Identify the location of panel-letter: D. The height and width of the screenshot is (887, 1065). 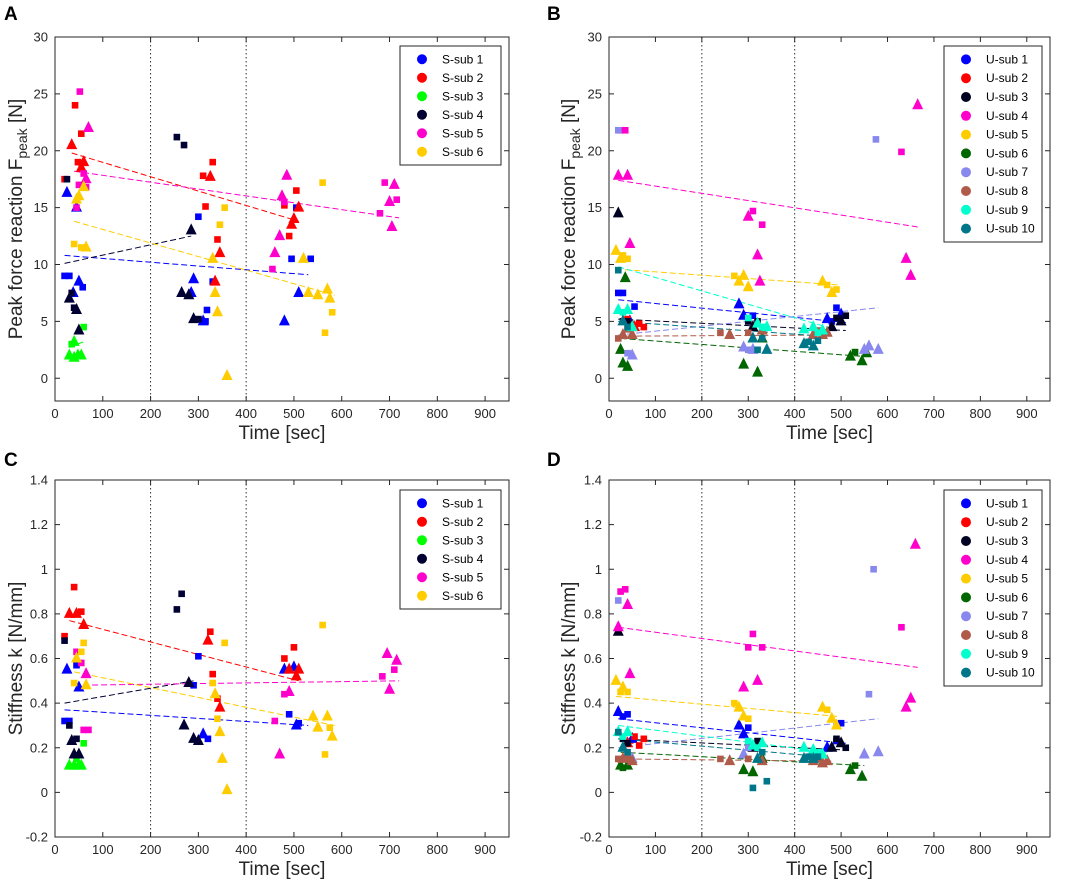
(554, 460).